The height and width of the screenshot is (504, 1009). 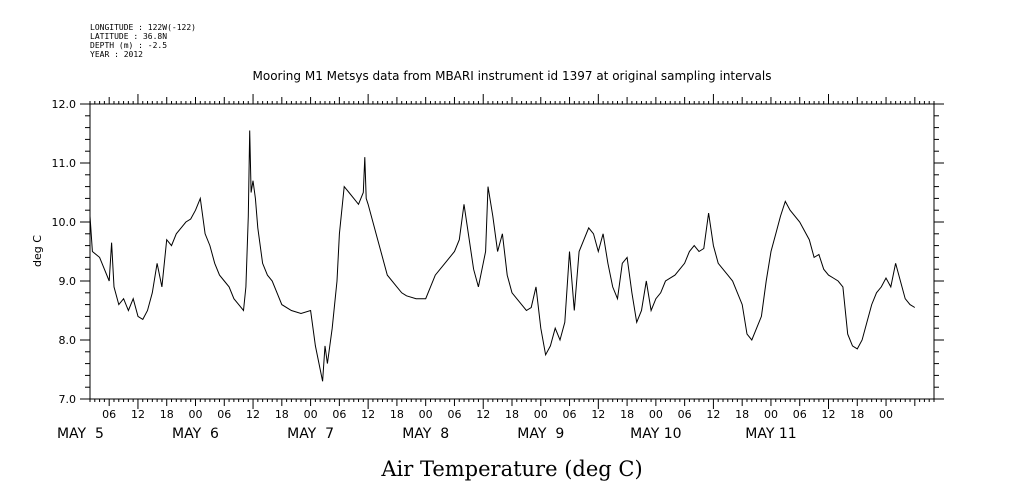 What do you see at coordinates (64, 222) in the screenshot?
I see `y-tick-label: 10.0` at bounding box center [64, 222].